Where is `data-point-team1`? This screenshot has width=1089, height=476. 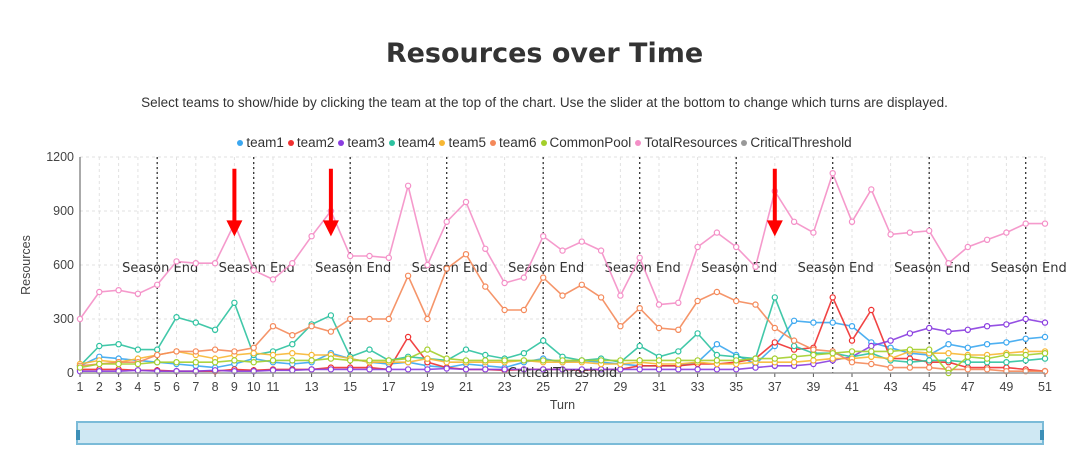
data-point-team1 is located at coordinates (852, 326).